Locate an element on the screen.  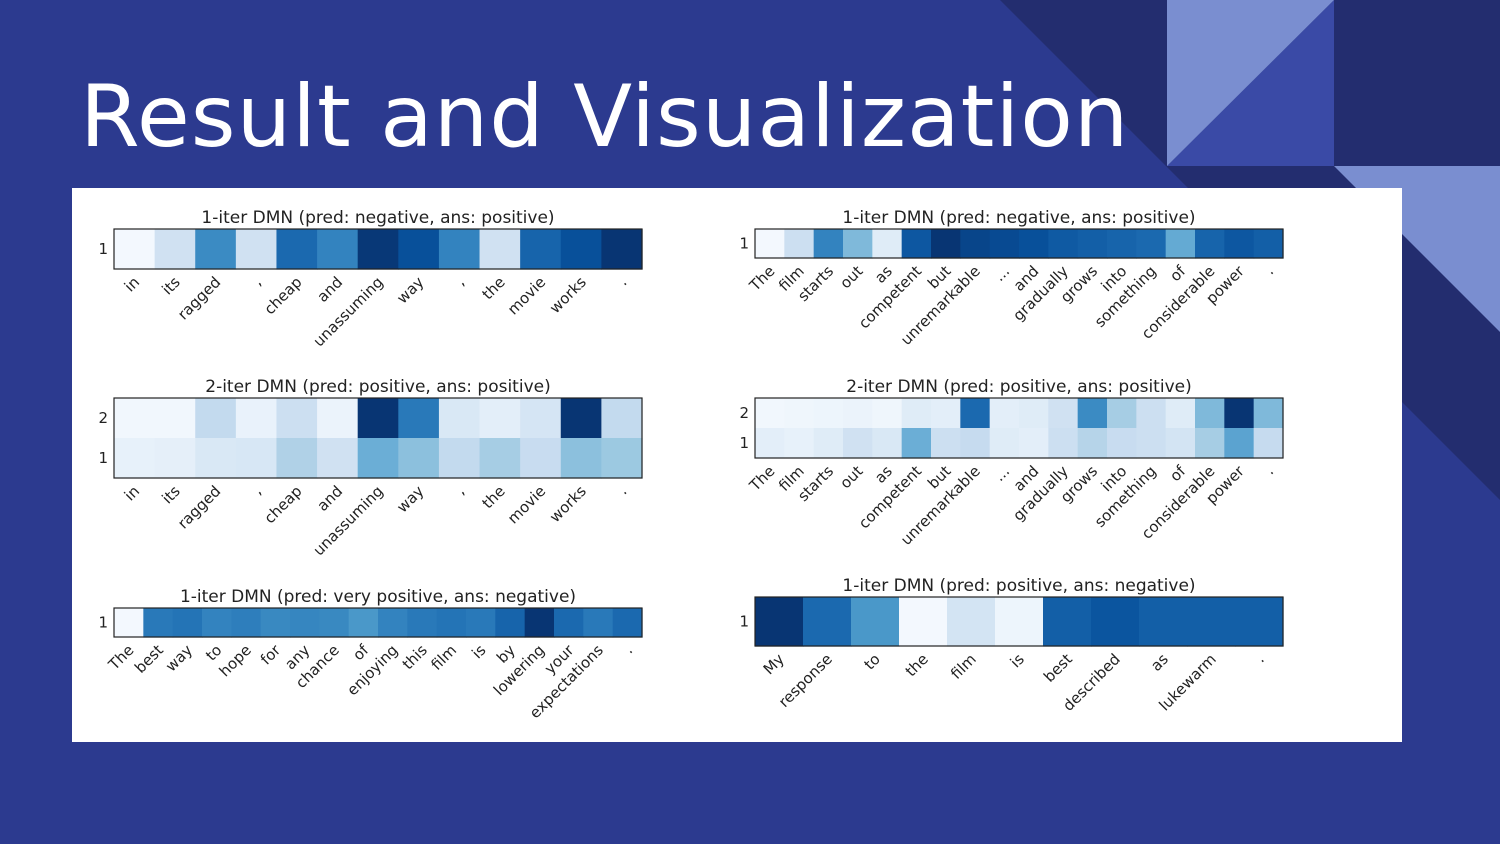
x-tick-label: for is located at coordinates (271, 655).